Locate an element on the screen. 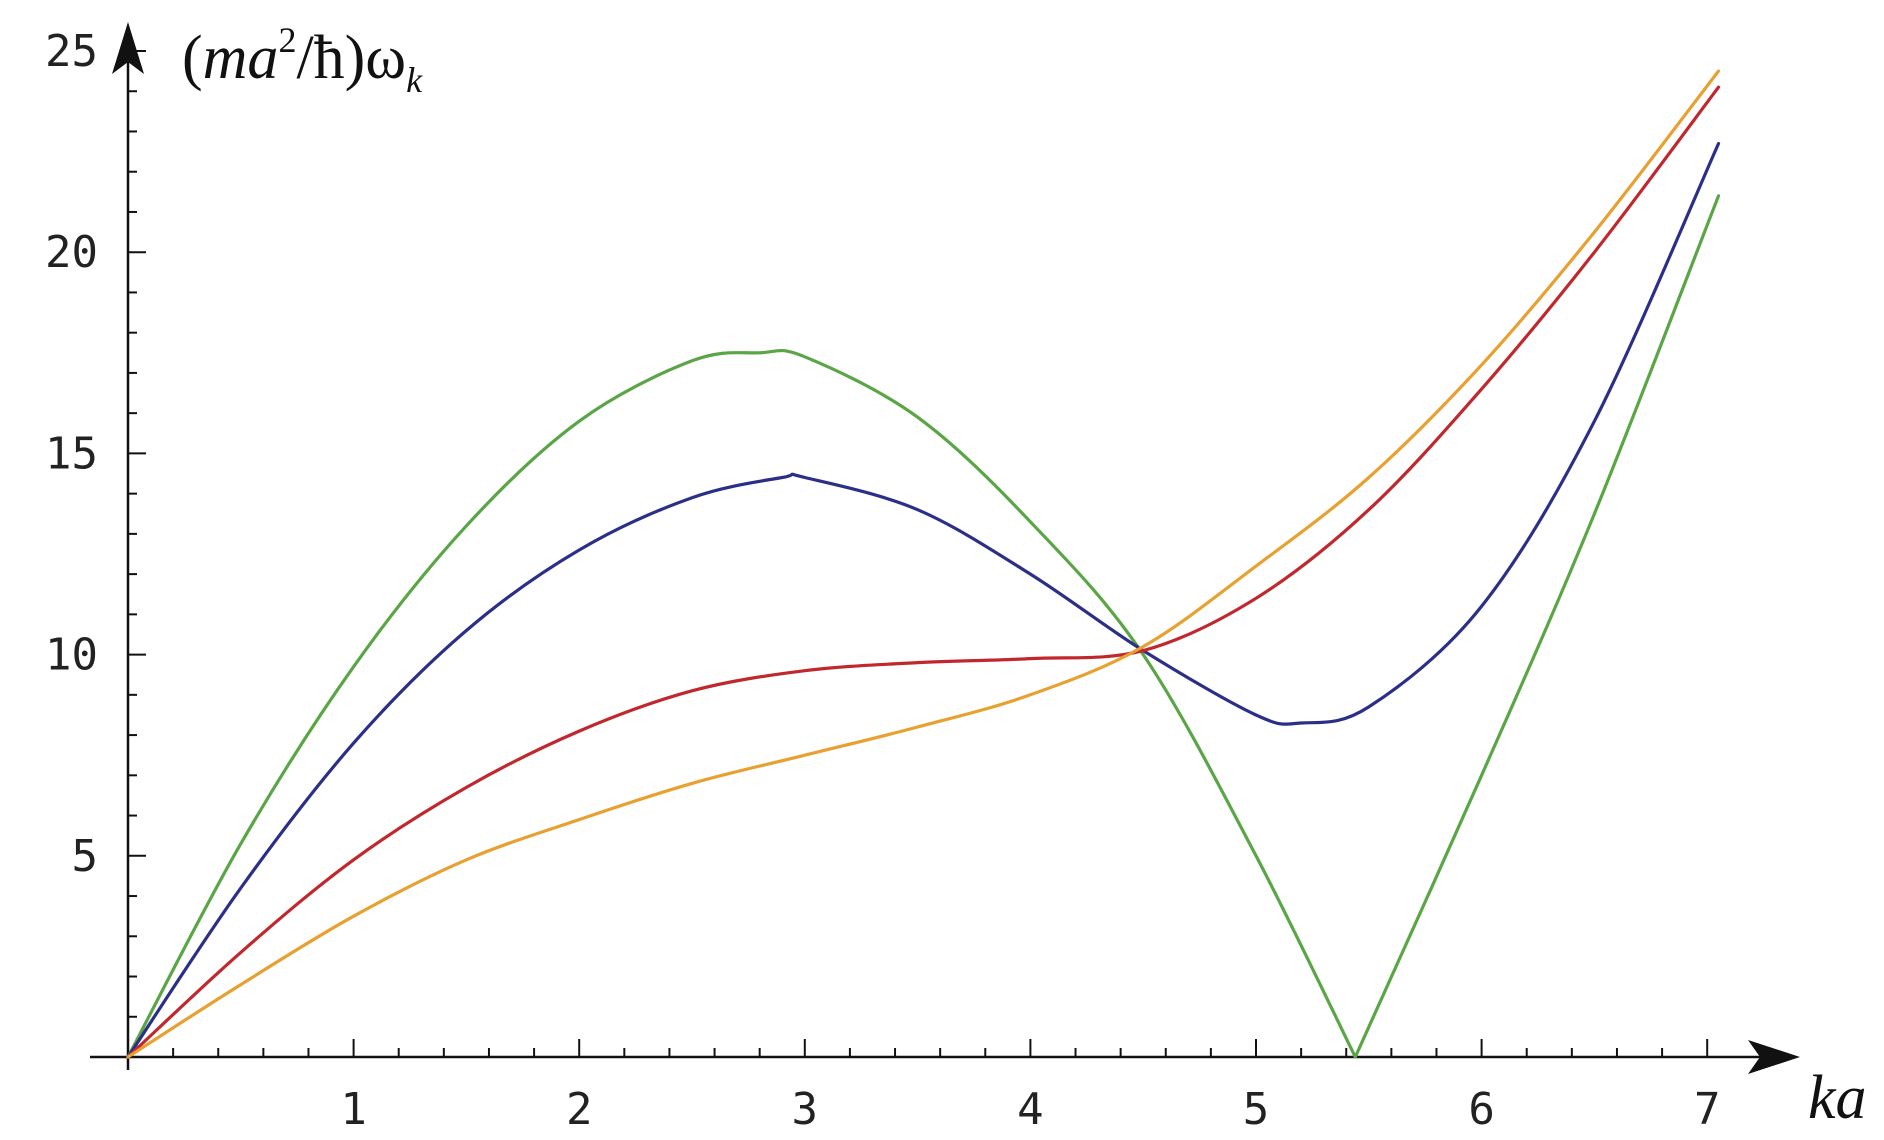 Image resolution: width=1884 pixels, height=1140 pixels. x-tick-label: 1 is located at coordinates (353, 1109).